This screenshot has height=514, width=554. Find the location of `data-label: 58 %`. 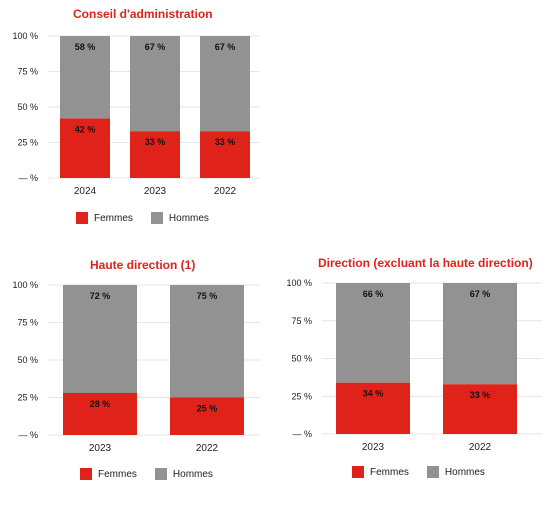

data-label: 58 % is located at coordinates (85, 47).